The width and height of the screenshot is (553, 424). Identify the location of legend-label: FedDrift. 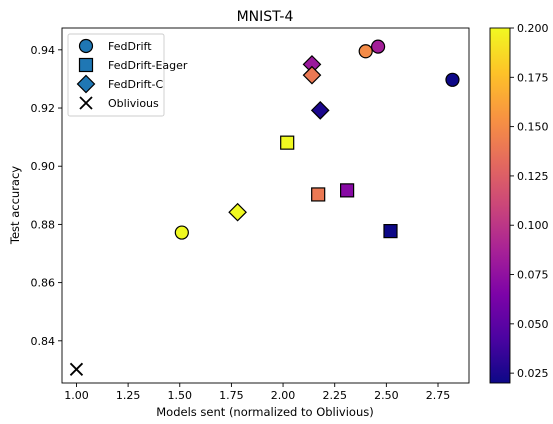
(130, 46).